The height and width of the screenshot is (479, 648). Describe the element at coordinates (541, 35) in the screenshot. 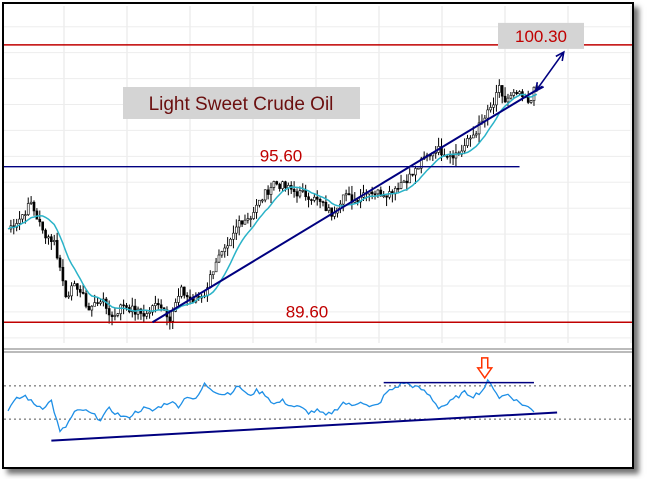

I see `level-label-box` at that location.